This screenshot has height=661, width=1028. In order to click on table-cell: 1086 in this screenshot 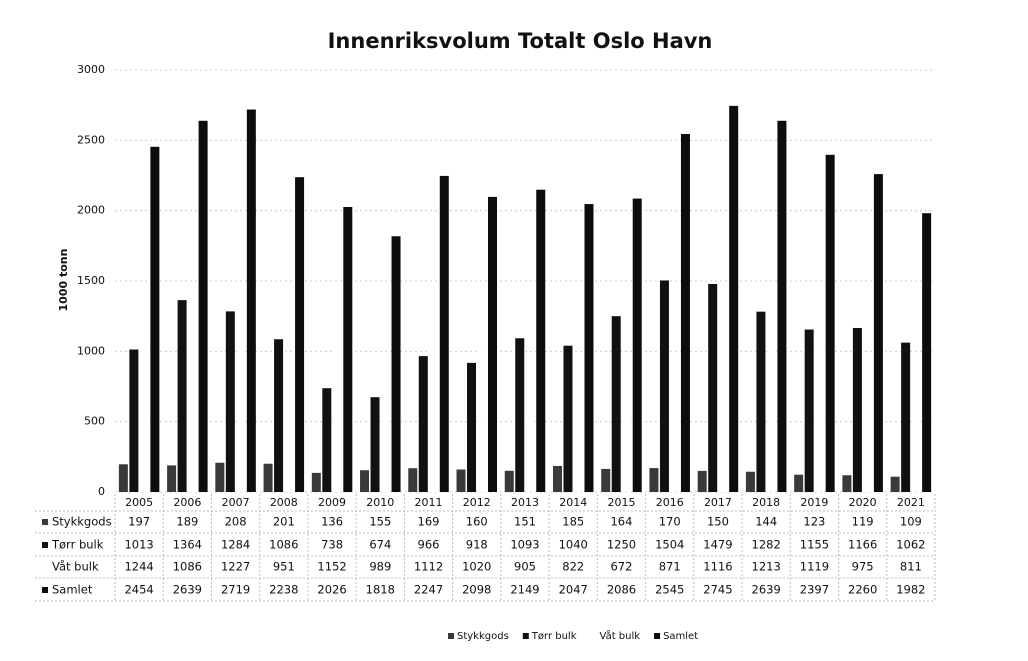, I will do `click(187, 567)`.